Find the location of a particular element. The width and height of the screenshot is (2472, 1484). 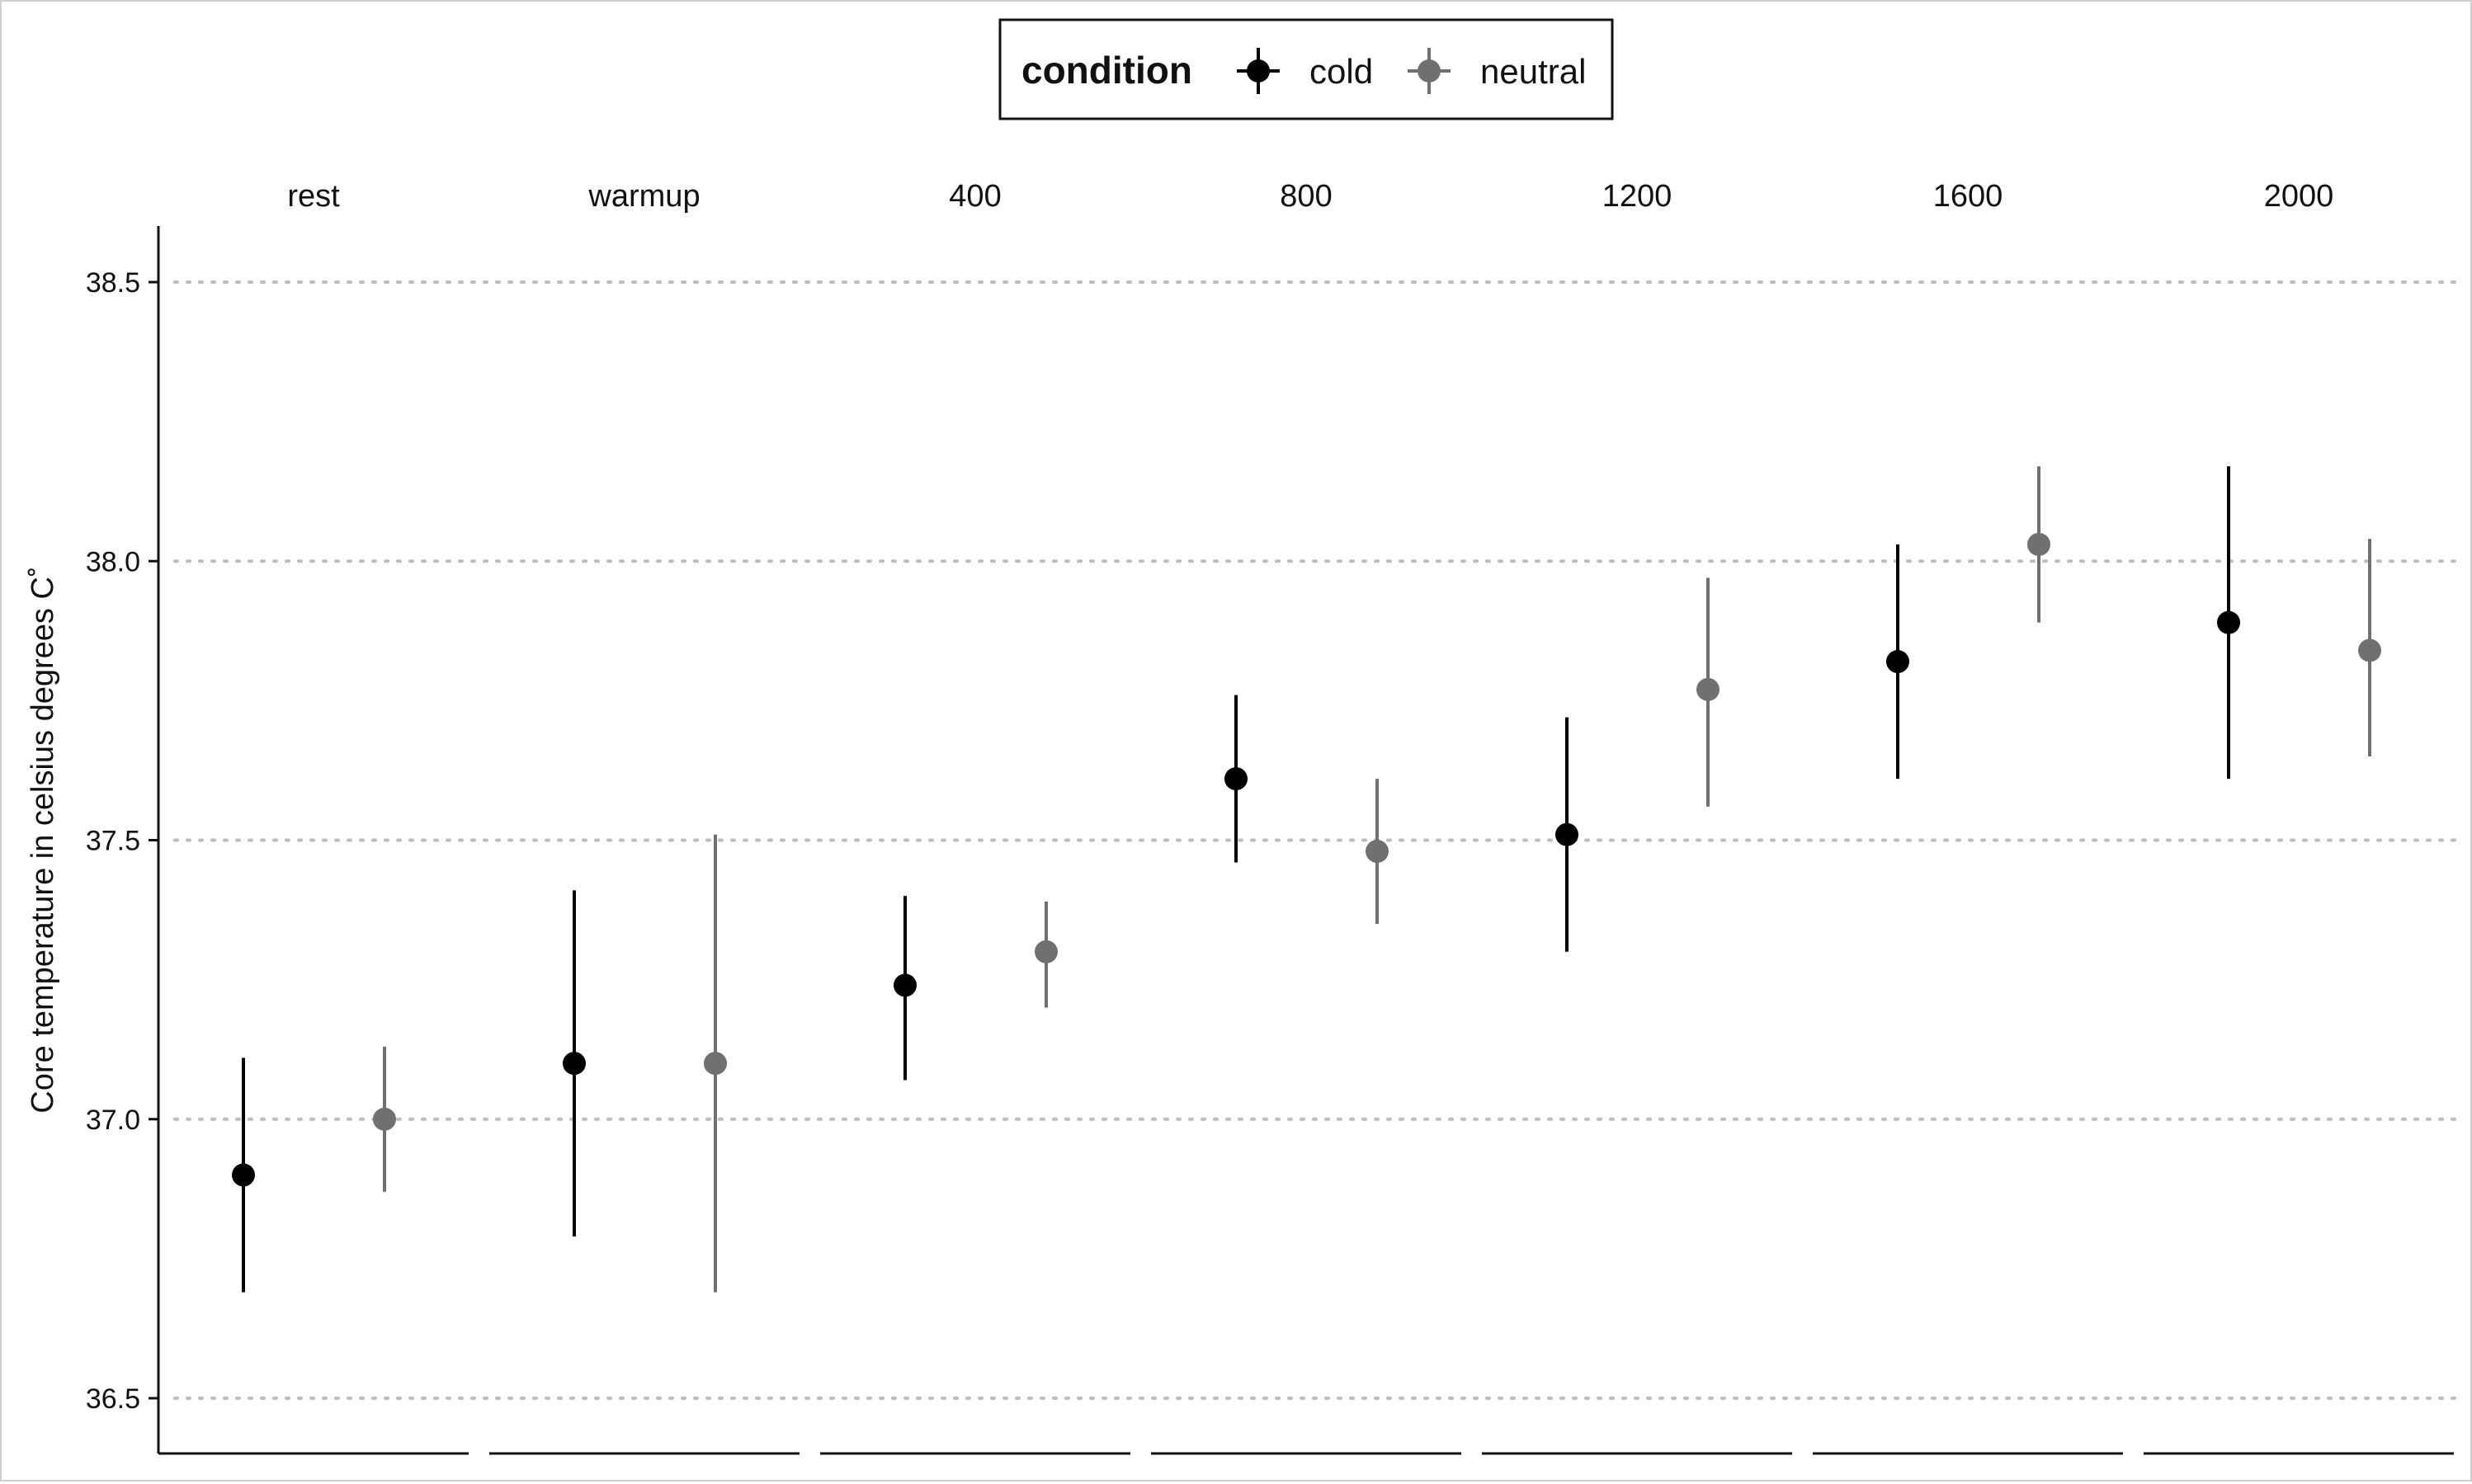

facet-label-warmup: warmup is located at coordinates (643, 196).